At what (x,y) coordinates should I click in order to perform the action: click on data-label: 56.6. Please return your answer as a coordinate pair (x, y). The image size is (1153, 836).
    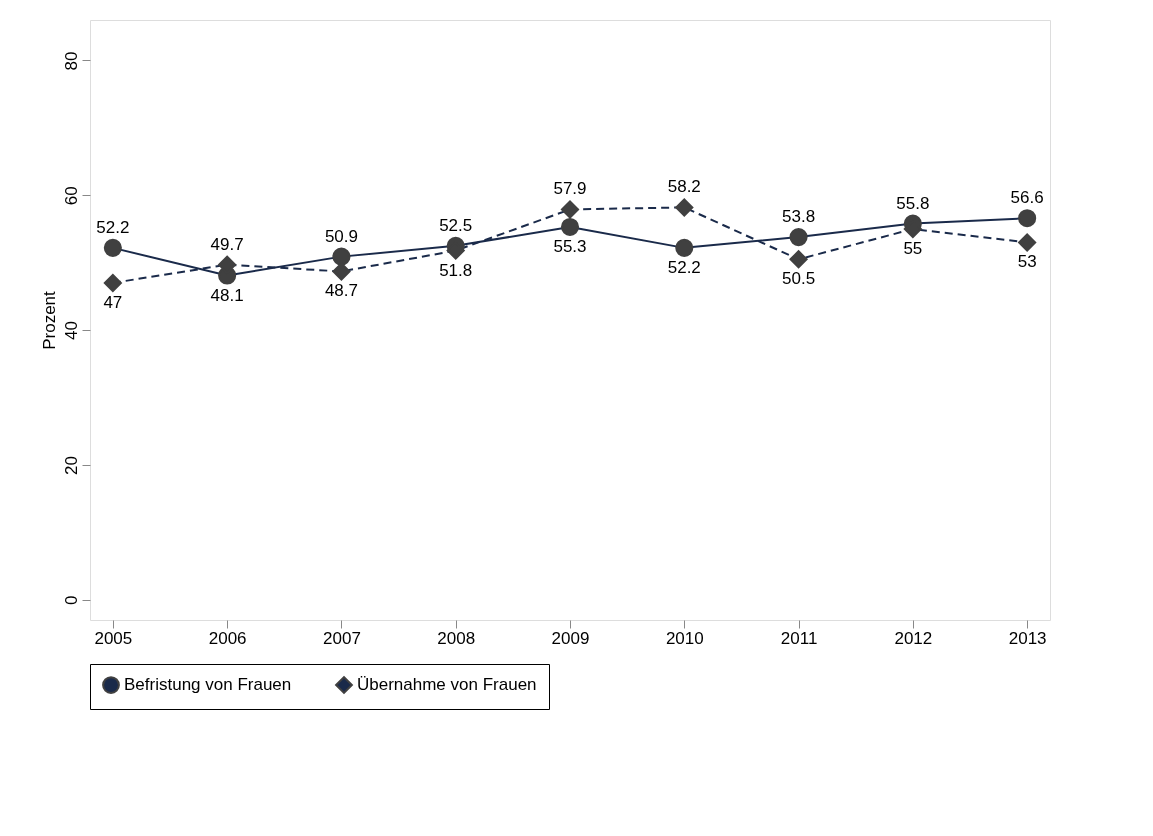
    Looking at the image, I should click on (1027, 198).